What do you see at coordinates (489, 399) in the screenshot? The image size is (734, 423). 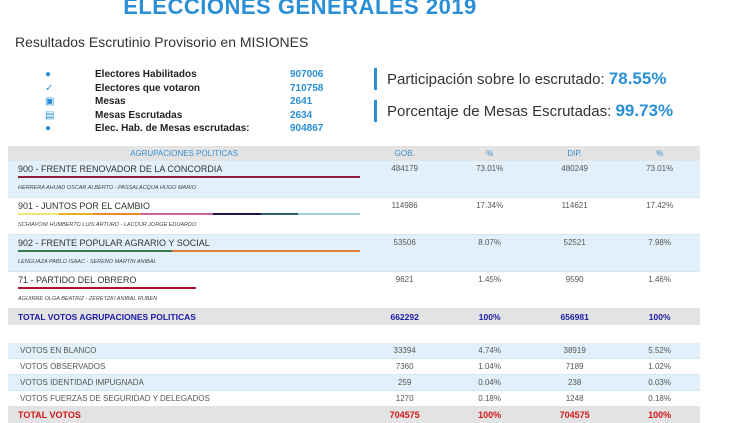 I see `cell-gob-pct: 0.18%` at bounding box center [489, 399].